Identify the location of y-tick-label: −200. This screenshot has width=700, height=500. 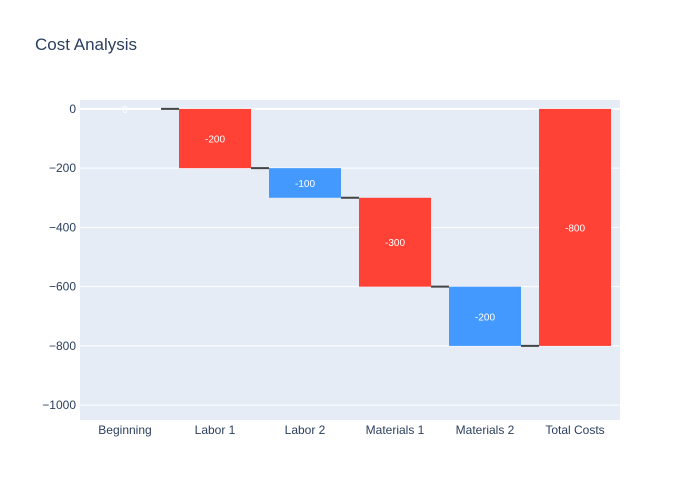
(62, 168).